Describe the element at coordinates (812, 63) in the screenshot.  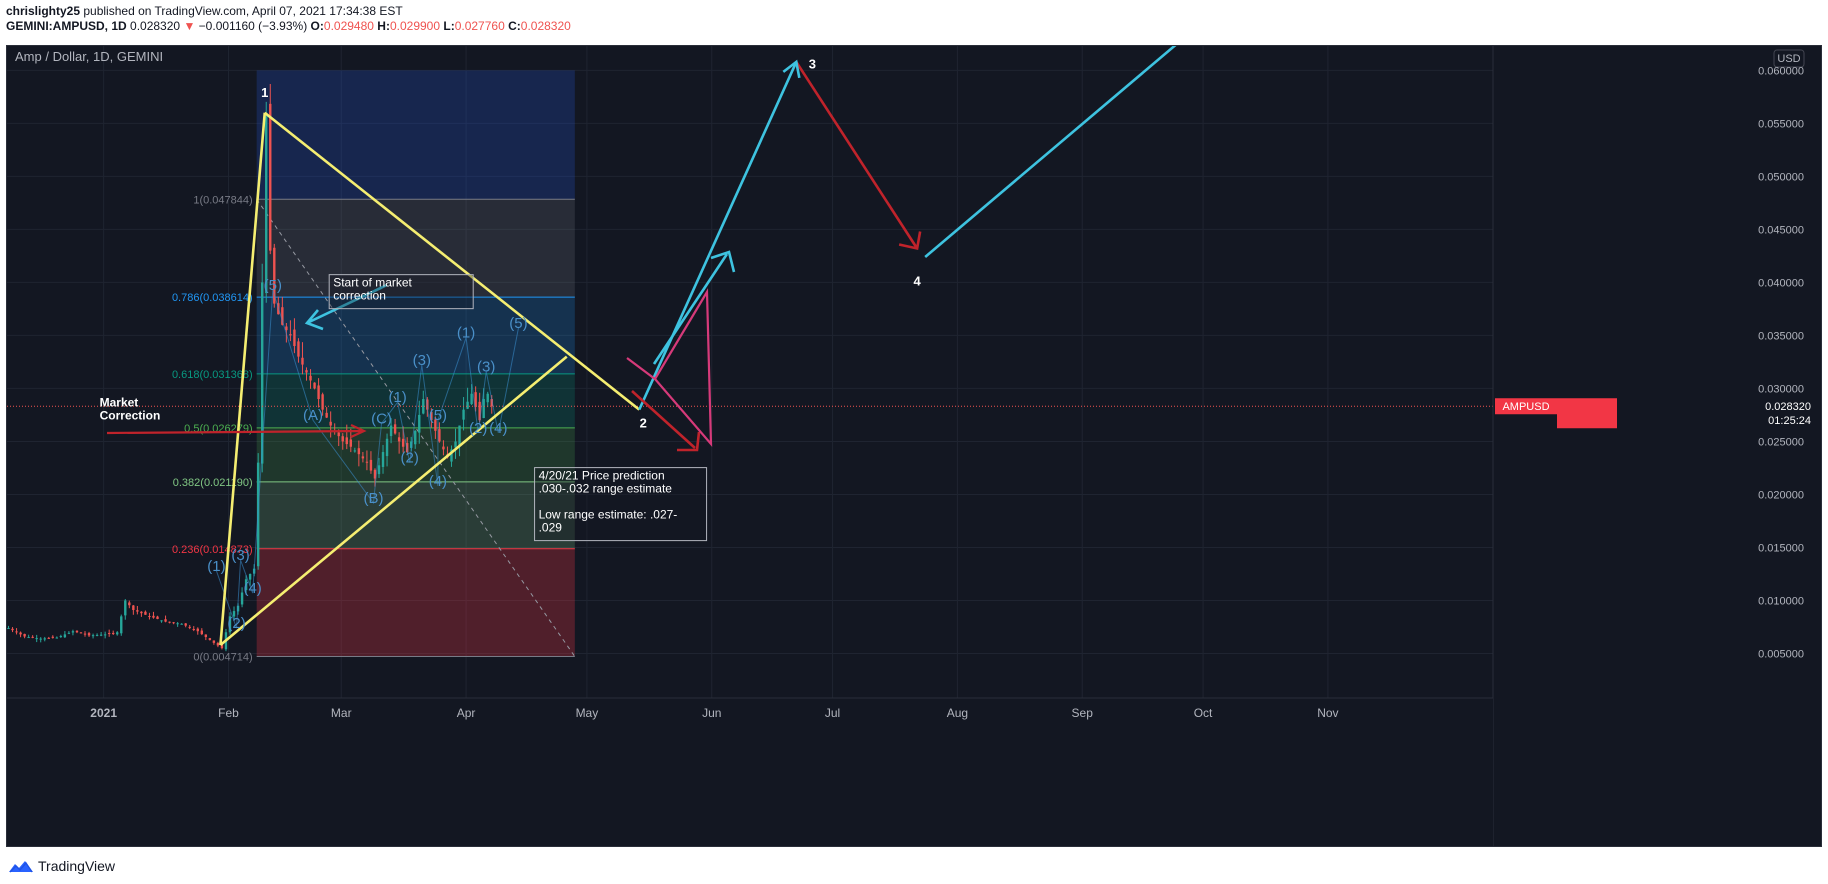
I see `wave-label-main: 3` at that location.